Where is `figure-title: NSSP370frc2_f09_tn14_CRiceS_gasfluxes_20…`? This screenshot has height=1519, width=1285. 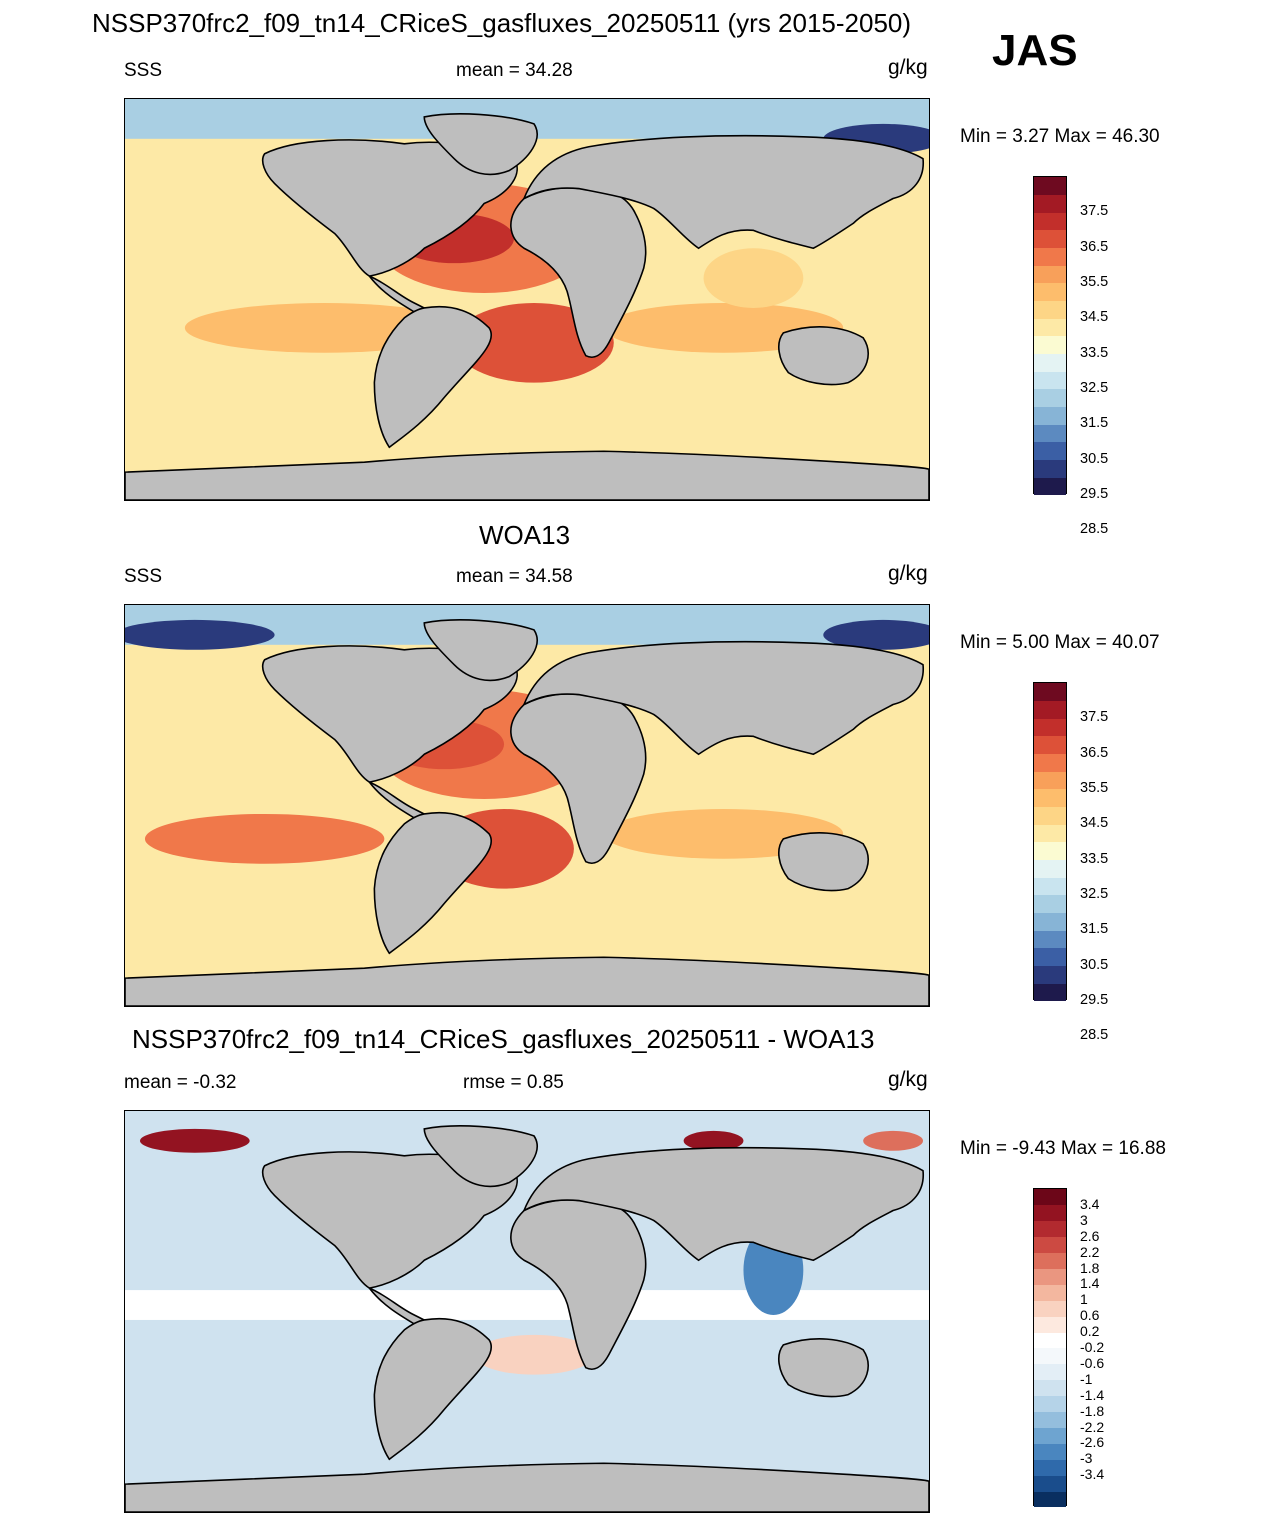 figure-title: NSSP370frc2_f09_tn14_CRiceS_gasfluxes_20… is located at coordinates (502, 23).